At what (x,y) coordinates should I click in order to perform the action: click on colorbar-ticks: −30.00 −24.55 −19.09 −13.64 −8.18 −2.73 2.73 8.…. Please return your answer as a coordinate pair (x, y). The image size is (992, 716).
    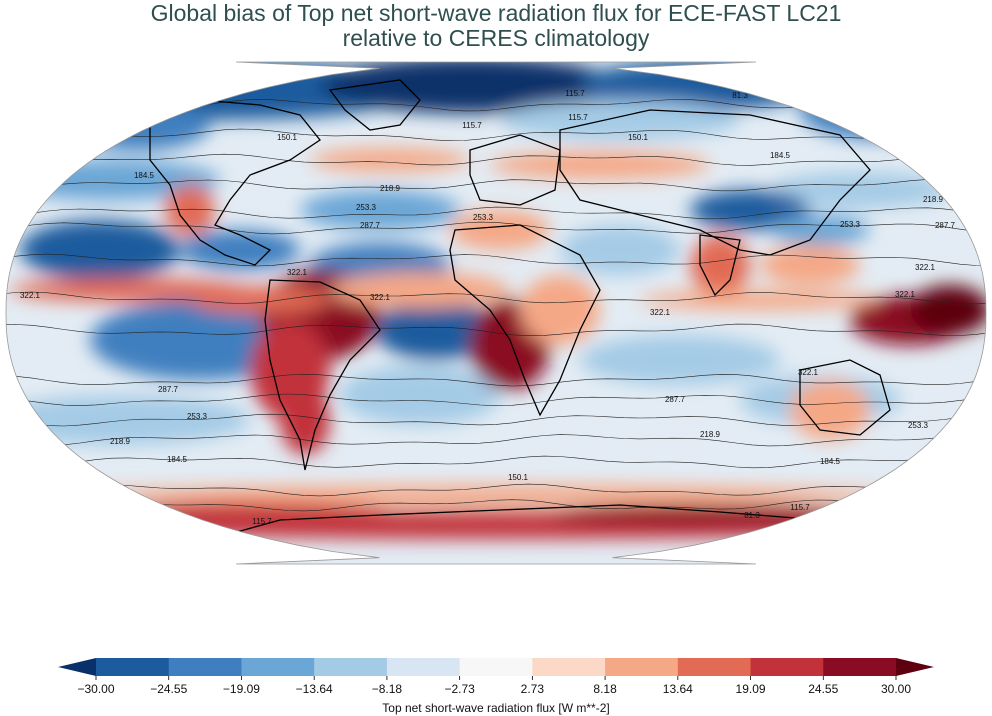
    Looking at the image, I should click on (494, 686).